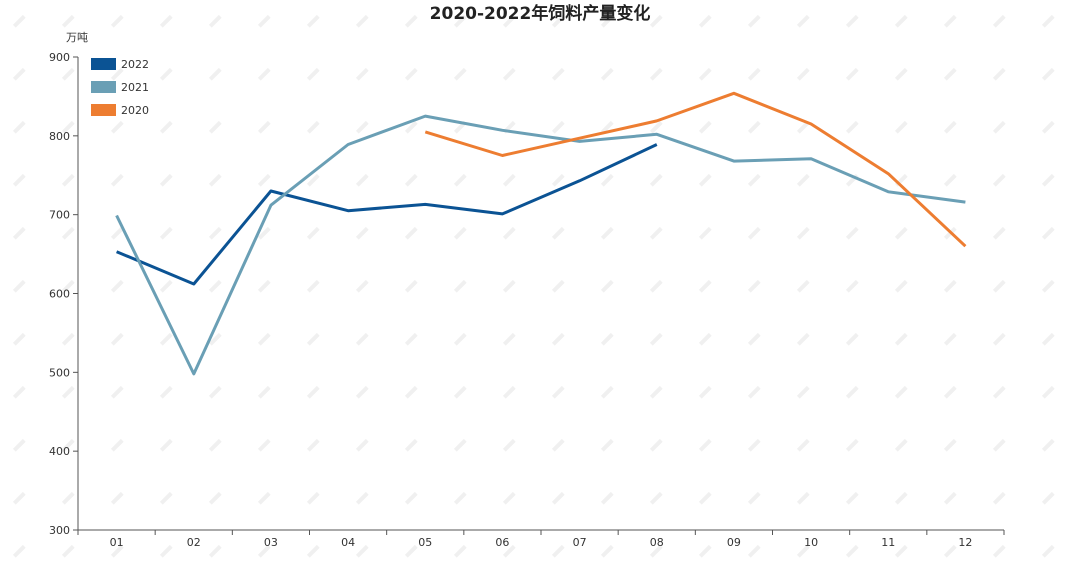 The image size is (1080, 561). I want to click on y-tick-label: 800, so click(59, 136).